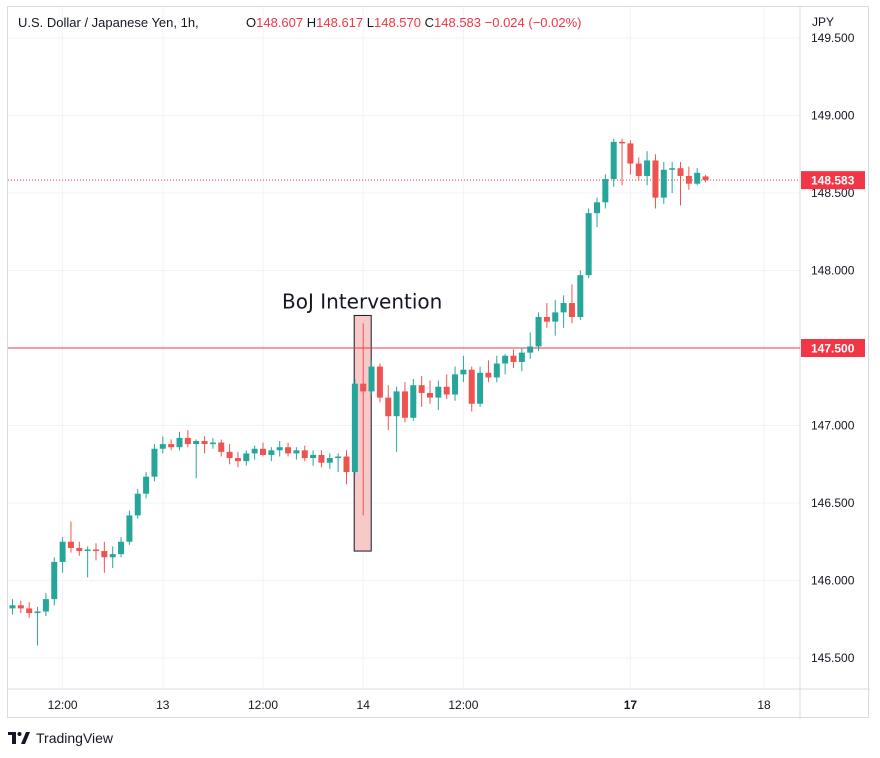  What do you see at coordinates (340, 22) in the screenshot?
I see `high-value: 148.617` at bounding box center [340, 22].